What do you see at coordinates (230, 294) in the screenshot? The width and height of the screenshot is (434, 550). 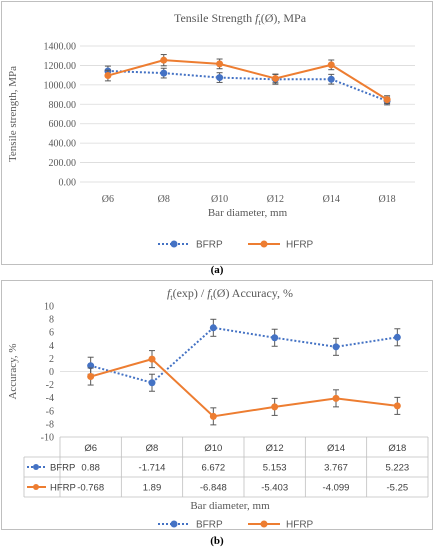 I see `chart-b-title: ft(exp) / ft(Ø) Accuracy, %` at bounding box center [230, 294].